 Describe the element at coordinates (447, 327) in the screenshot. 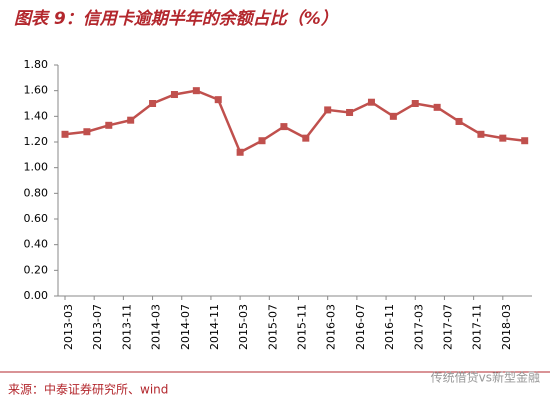

I see `x-tick-label: 2017-07` at that location.